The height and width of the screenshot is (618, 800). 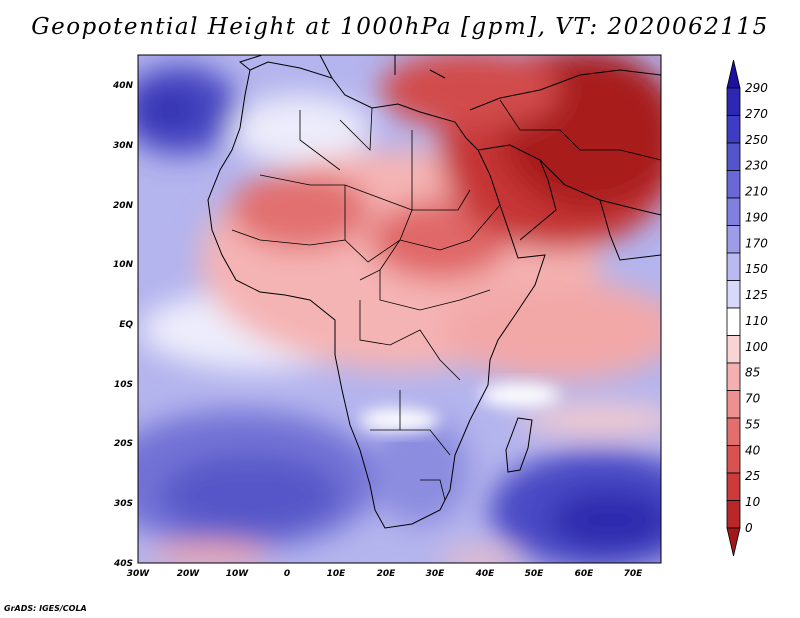 What do you see at coordinates (535, 574) in the screenshot?
I see `lon-tick-label: 50E` at bounding box center [535, 574].